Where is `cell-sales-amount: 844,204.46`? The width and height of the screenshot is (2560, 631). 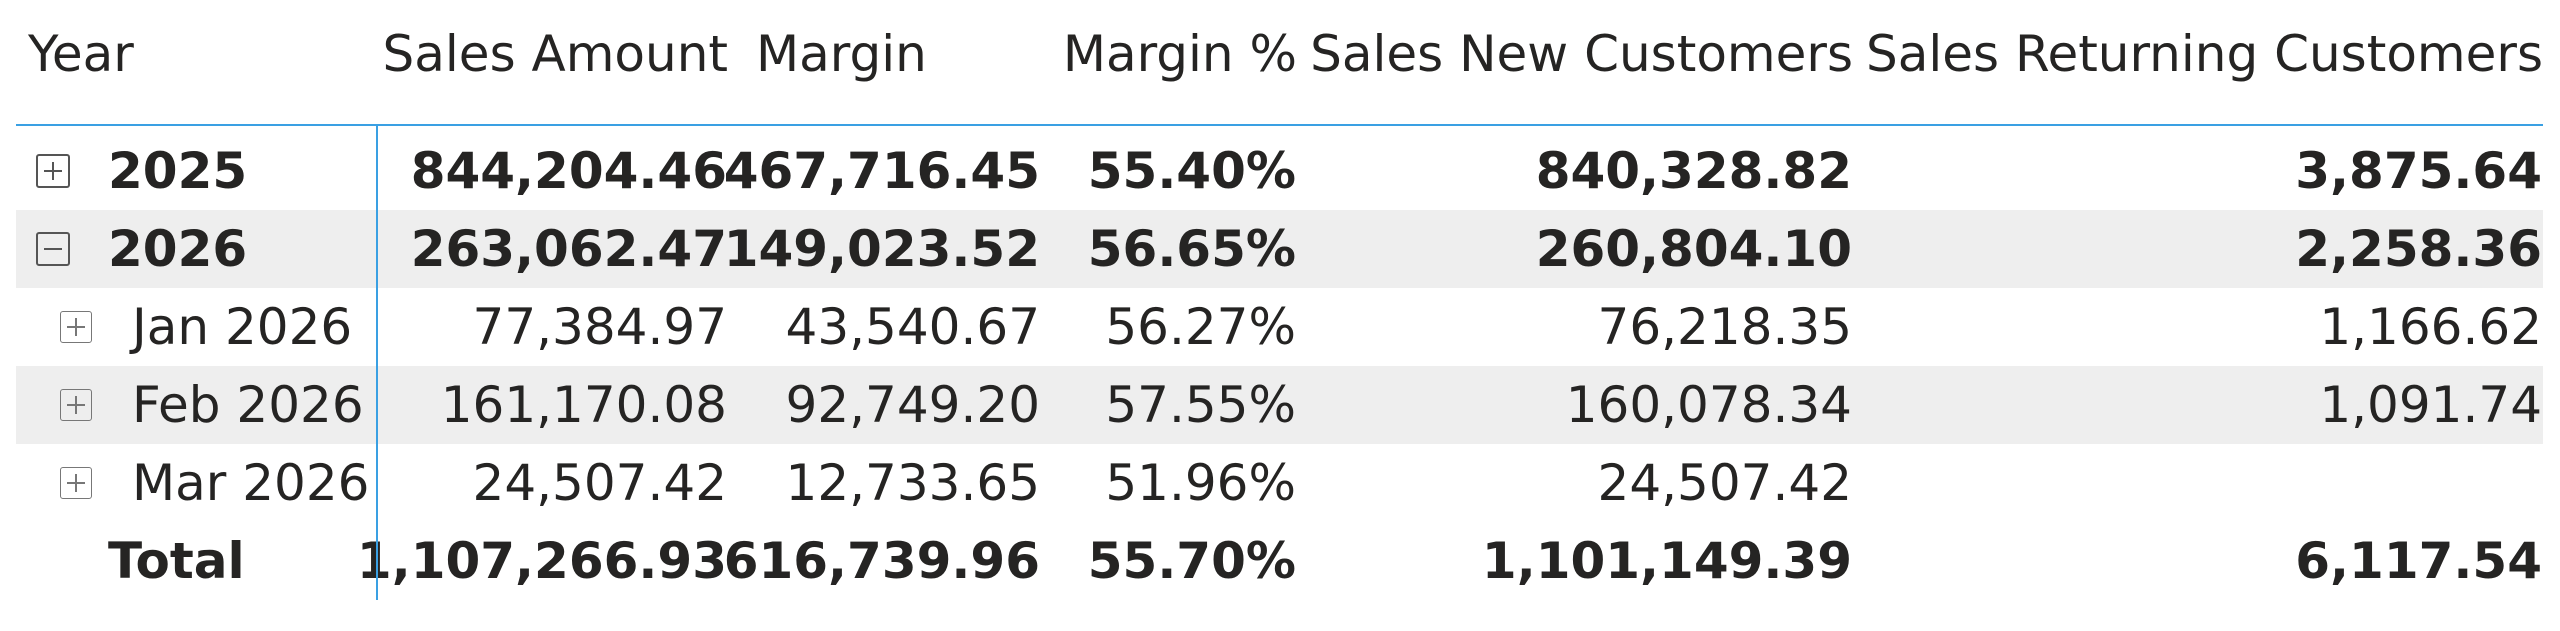 cell-sales-amount: 844,204.46 is located at coordinates (568, 171).